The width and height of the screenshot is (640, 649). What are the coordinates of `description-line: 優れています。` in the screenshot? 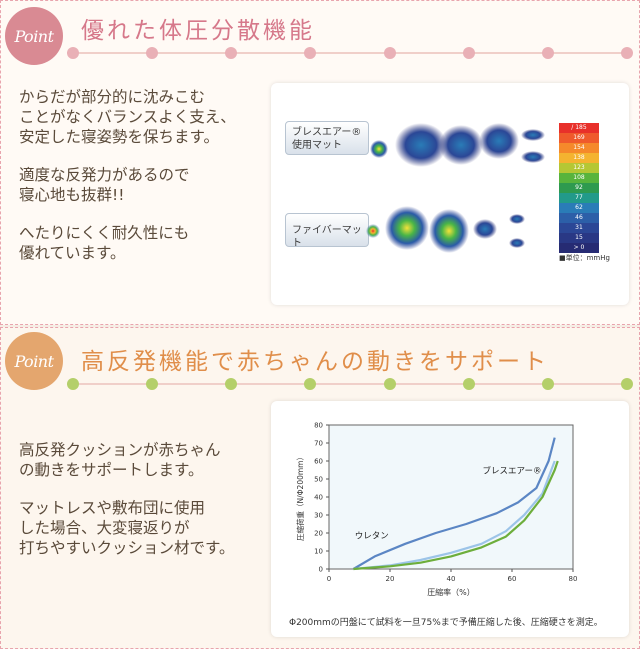 It's located at (72, 253).